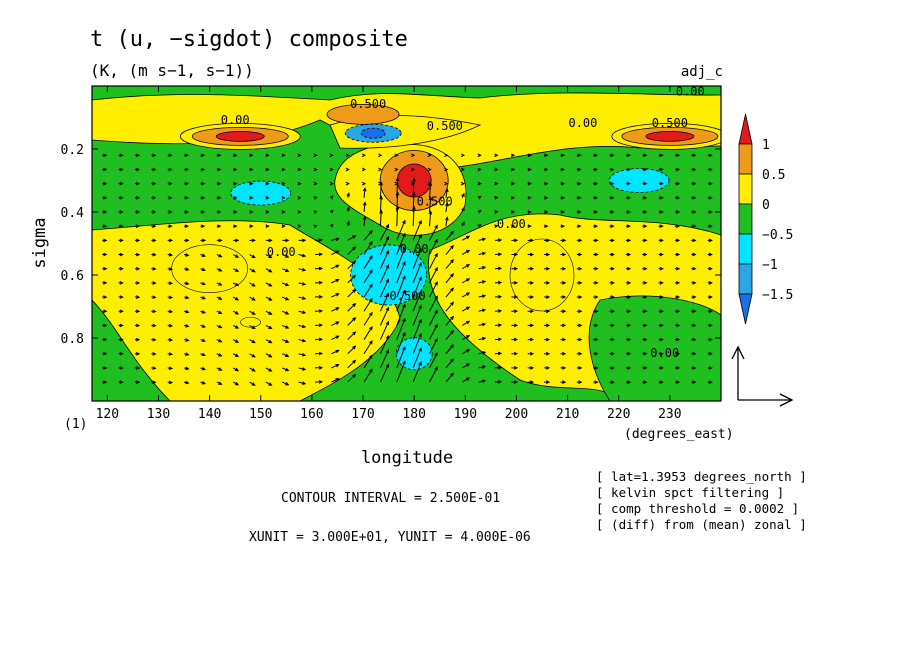  I want to click on x-tick-label: 180, so click(413, 414).